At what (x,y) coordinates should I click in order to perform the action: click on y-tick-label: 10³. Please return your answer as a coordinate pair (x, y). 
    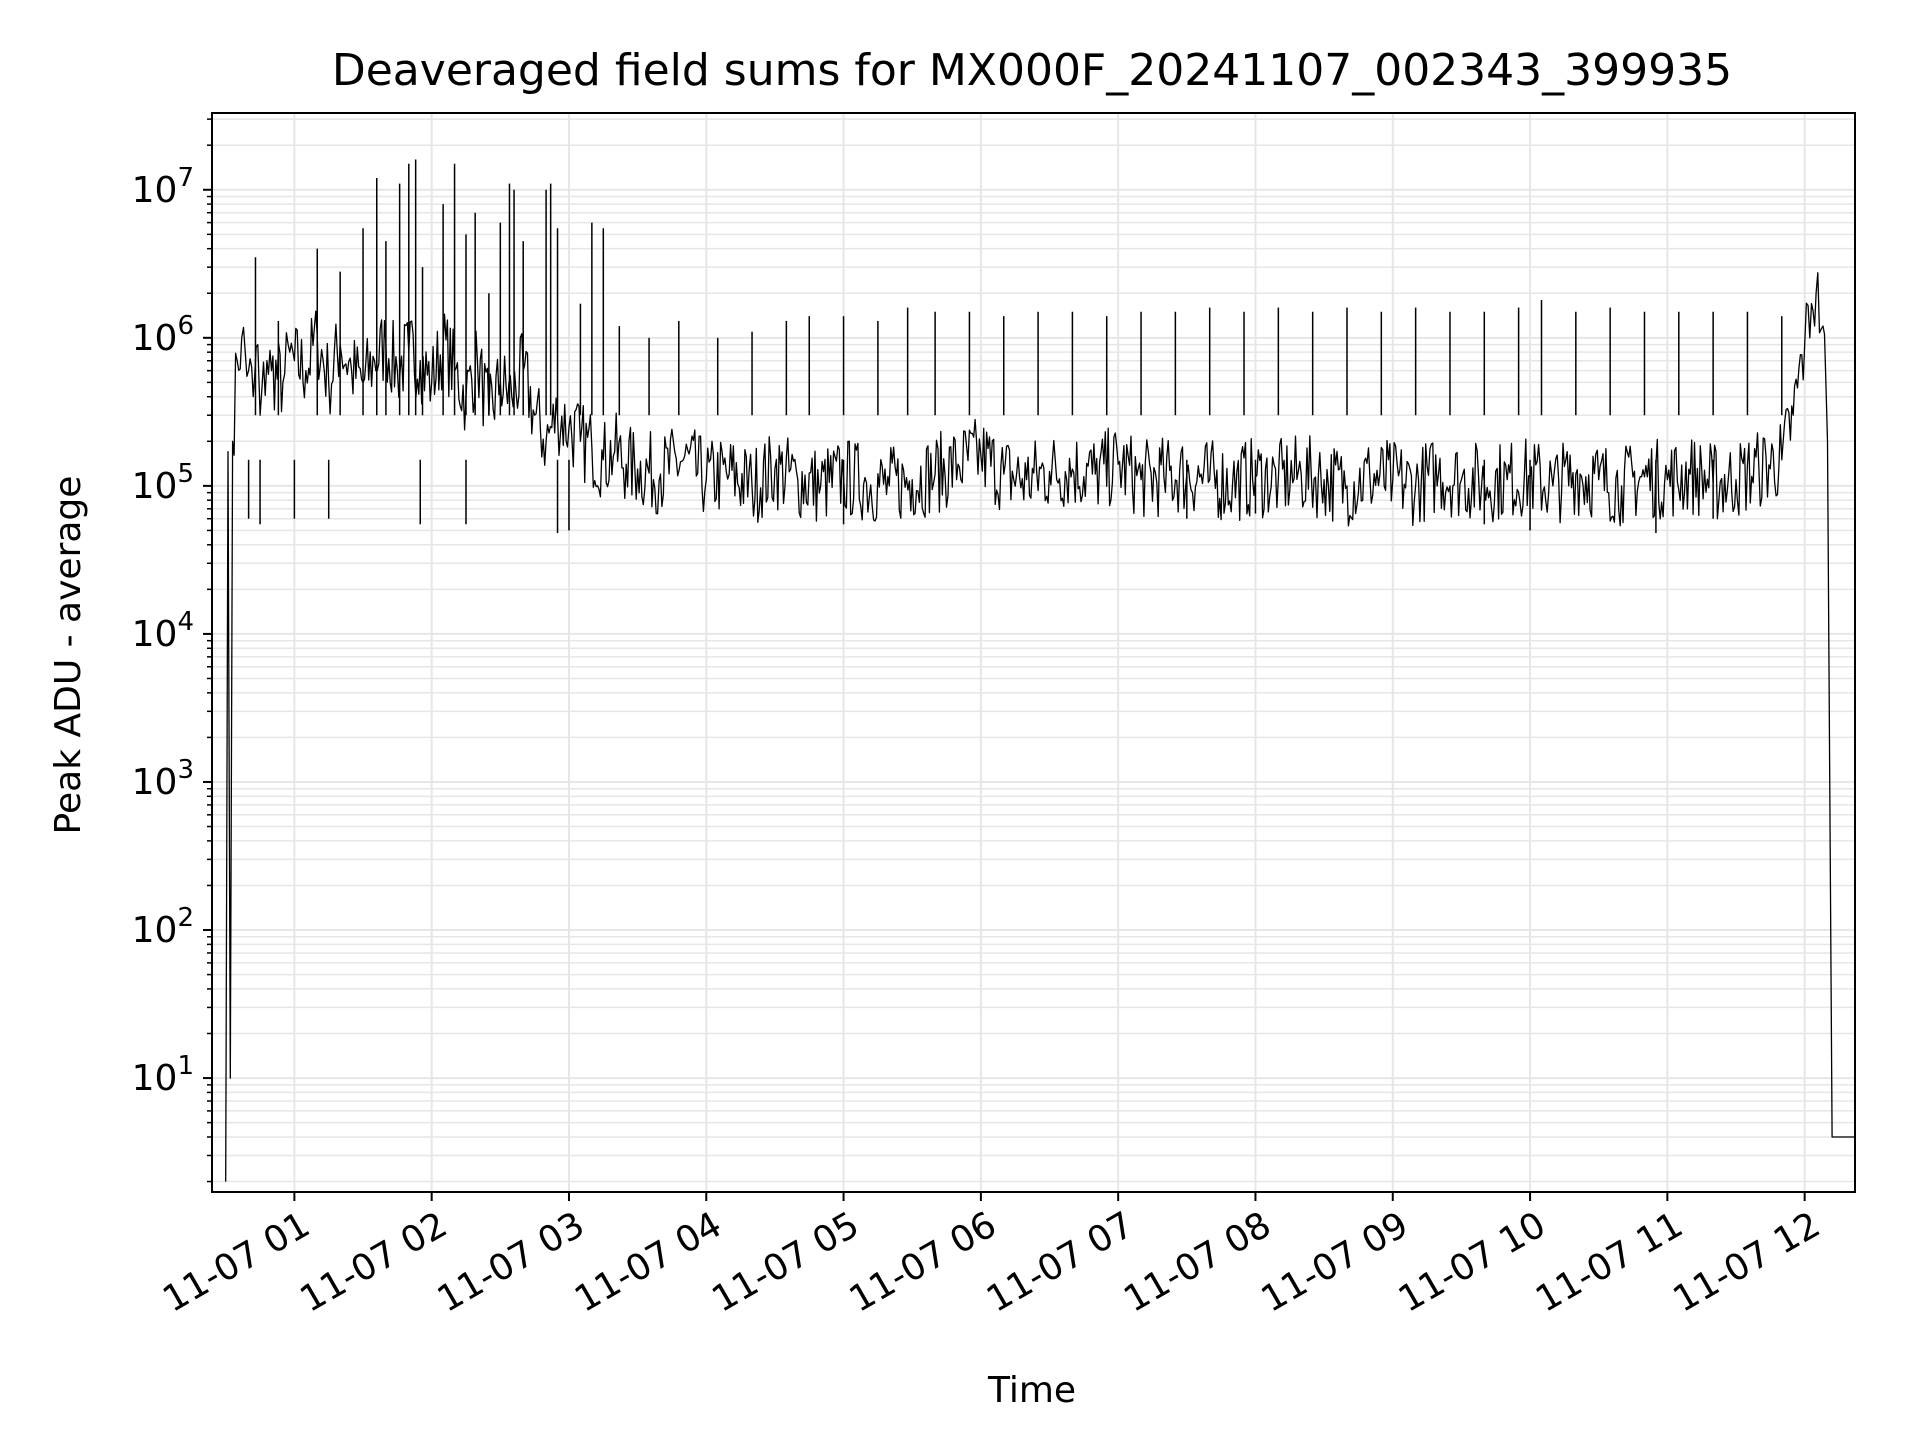
    Looking at the image, I should click on (163, 779).